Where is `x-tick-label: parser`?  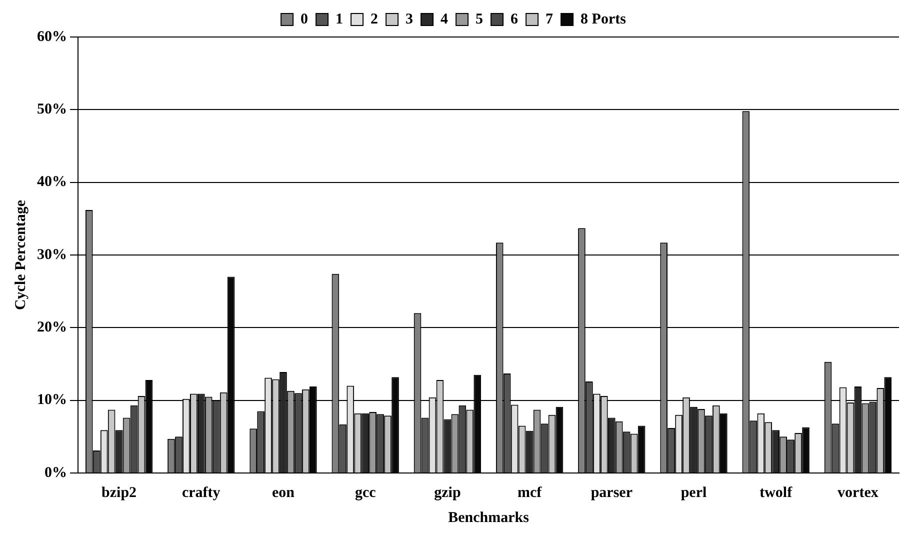 x-tick-label: parser is located at coordinates (611, 492).